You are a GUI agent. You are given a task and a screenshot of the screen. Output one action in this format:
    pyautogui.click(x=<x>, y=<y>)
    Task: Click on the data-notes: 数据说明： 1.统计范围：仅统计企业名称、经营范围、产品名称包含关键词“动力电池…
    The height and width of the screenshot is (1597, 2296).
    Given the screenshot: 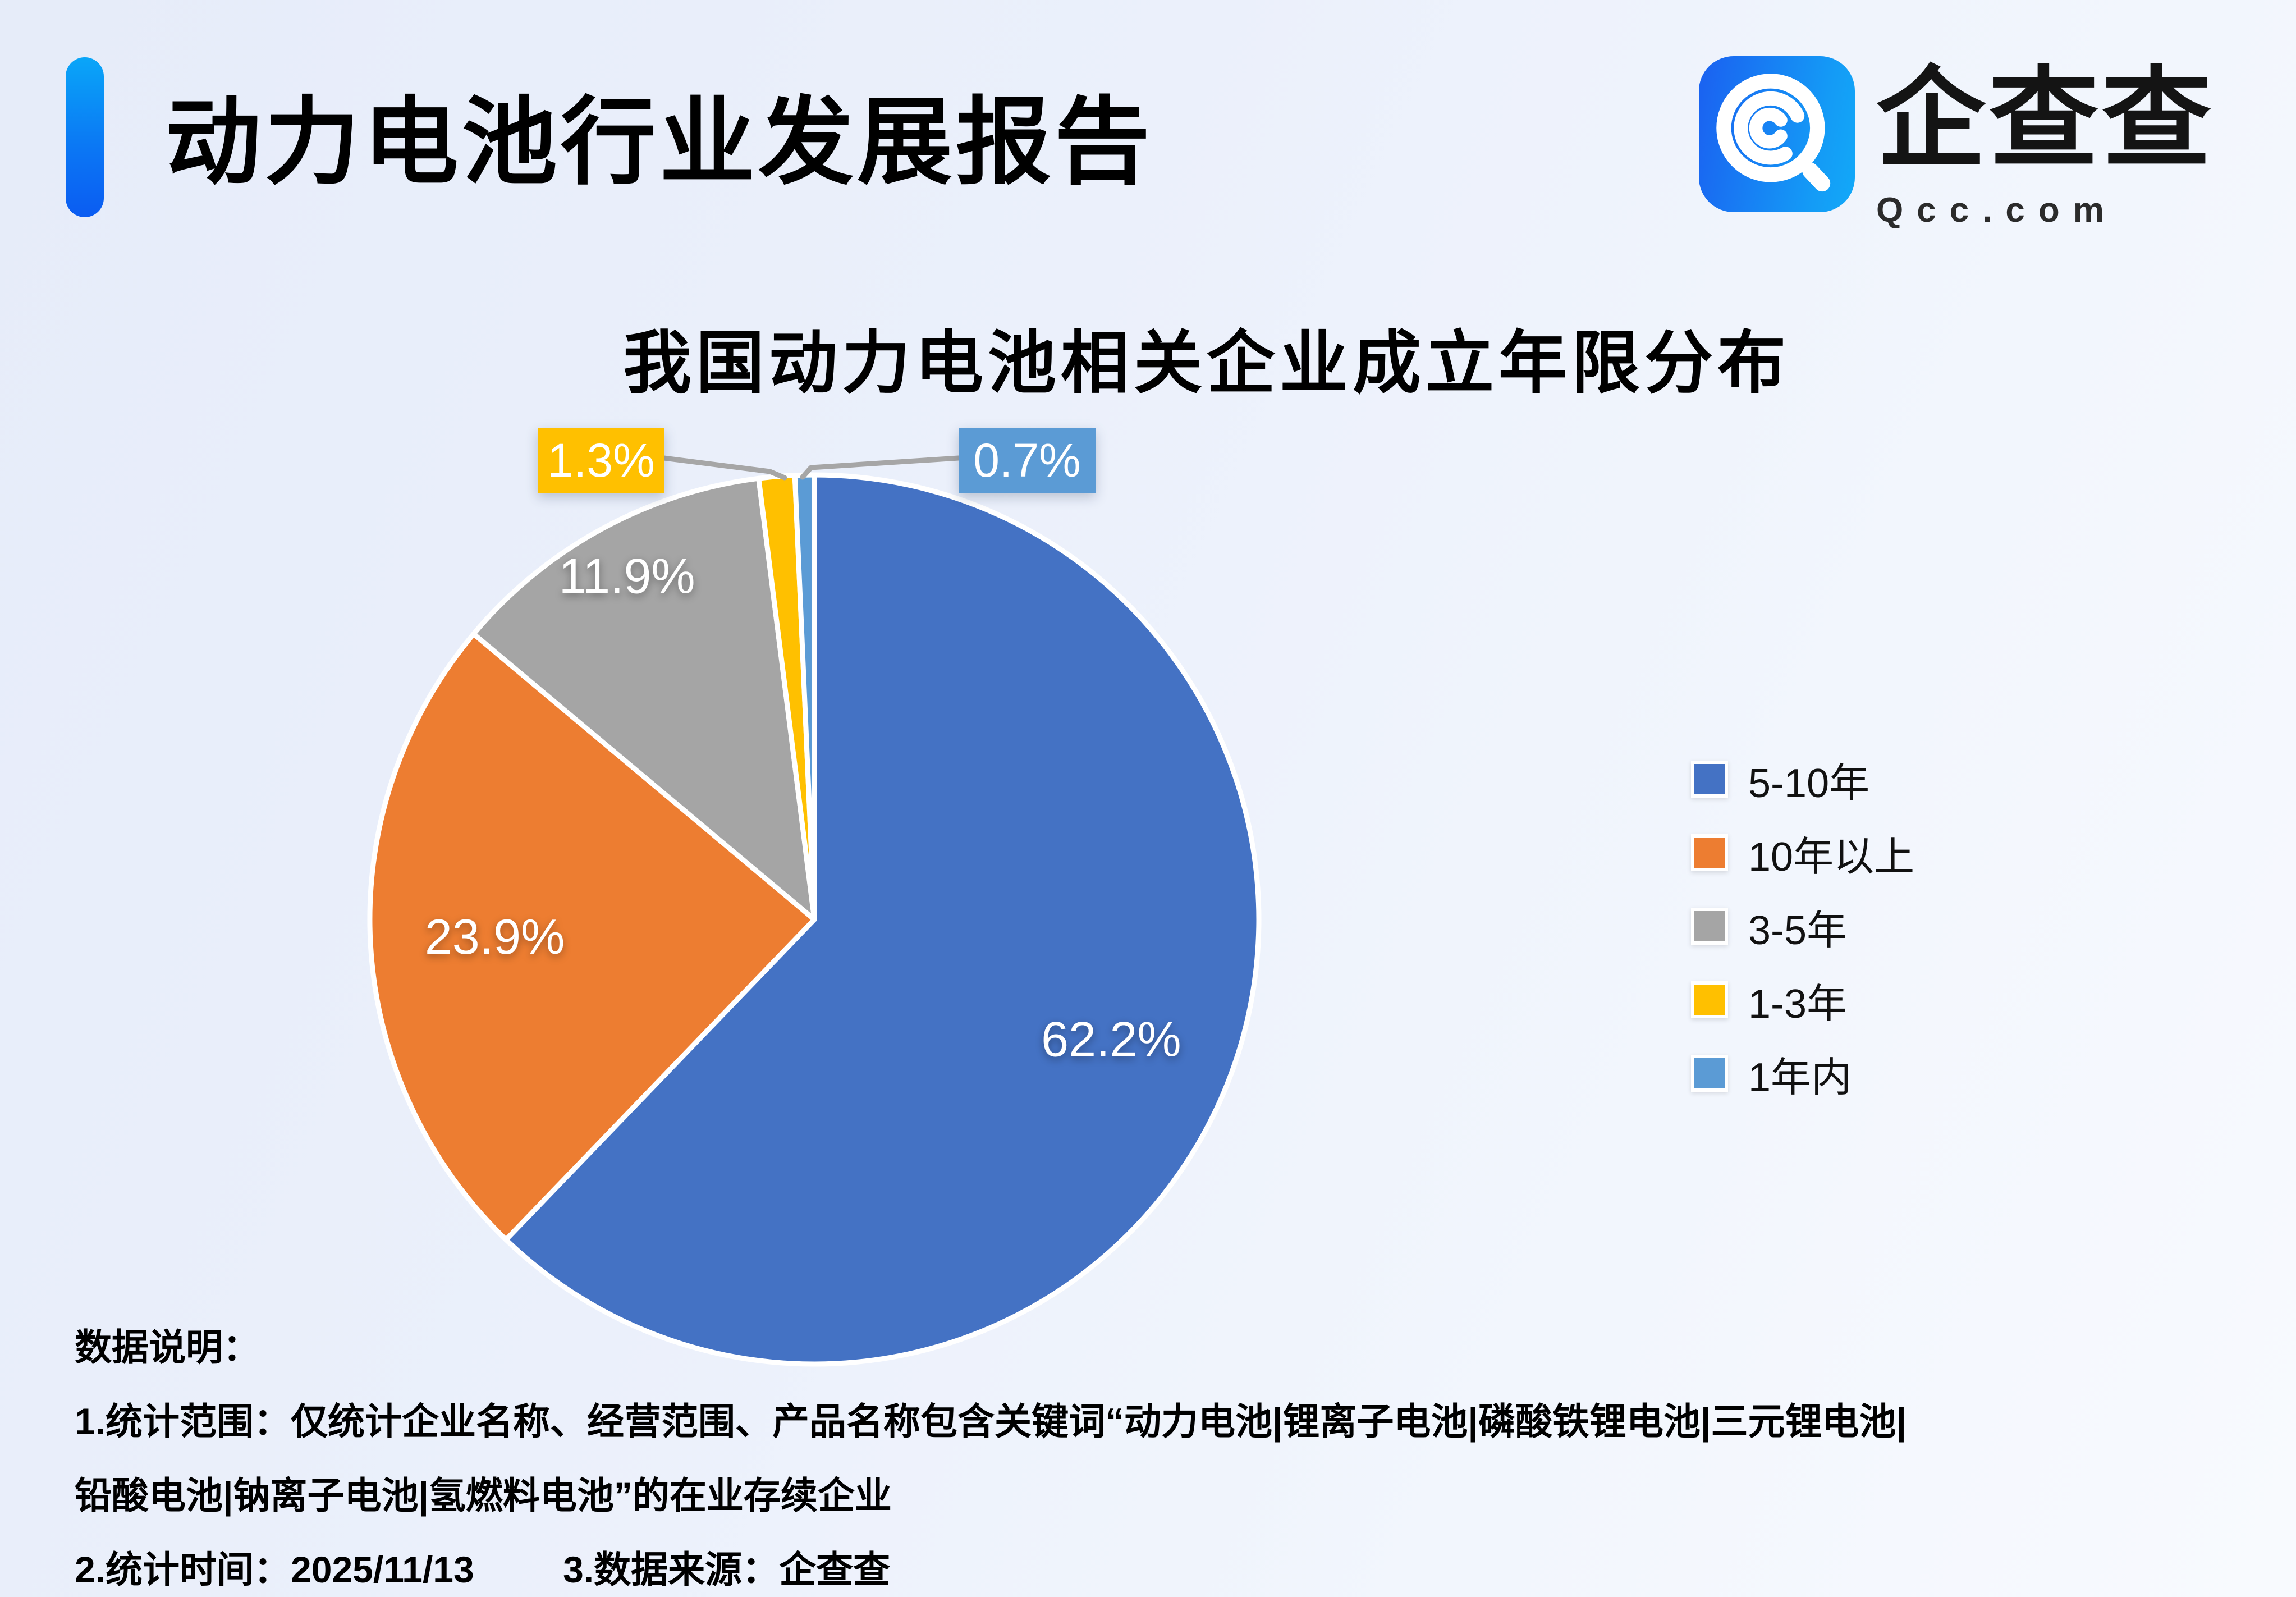 What is the action you would take?
    pyautogui.click(x=991, y=1461)
    